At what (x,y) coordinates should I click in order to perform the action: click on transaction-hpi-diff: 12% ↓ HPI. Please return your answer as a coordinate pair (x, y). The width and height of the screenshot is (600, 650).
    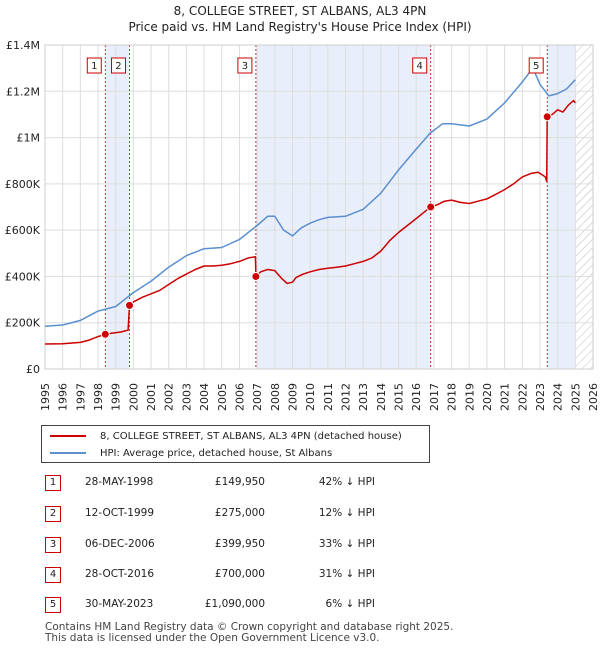
    Looking at the image, I should click on (346, 513).